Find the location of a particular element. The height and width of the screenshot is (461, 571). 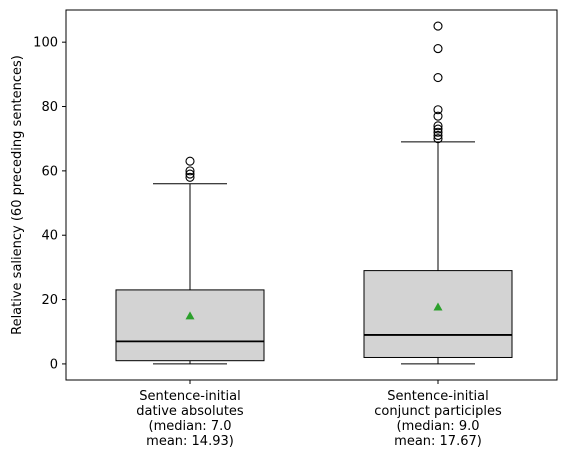

y-tick-label: 0 is located at coordinates (54, 364).